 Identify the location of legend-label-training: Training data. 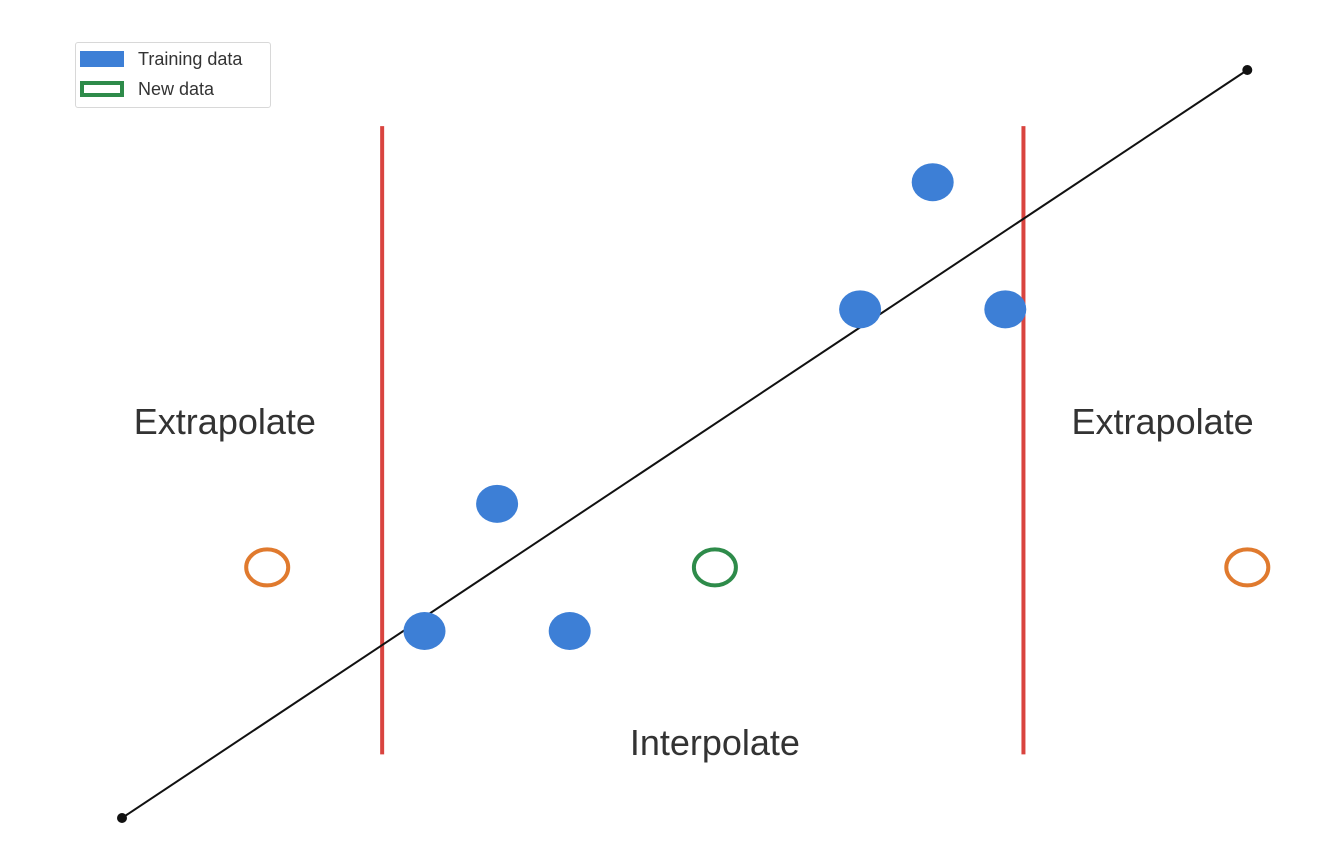
(190, 58).